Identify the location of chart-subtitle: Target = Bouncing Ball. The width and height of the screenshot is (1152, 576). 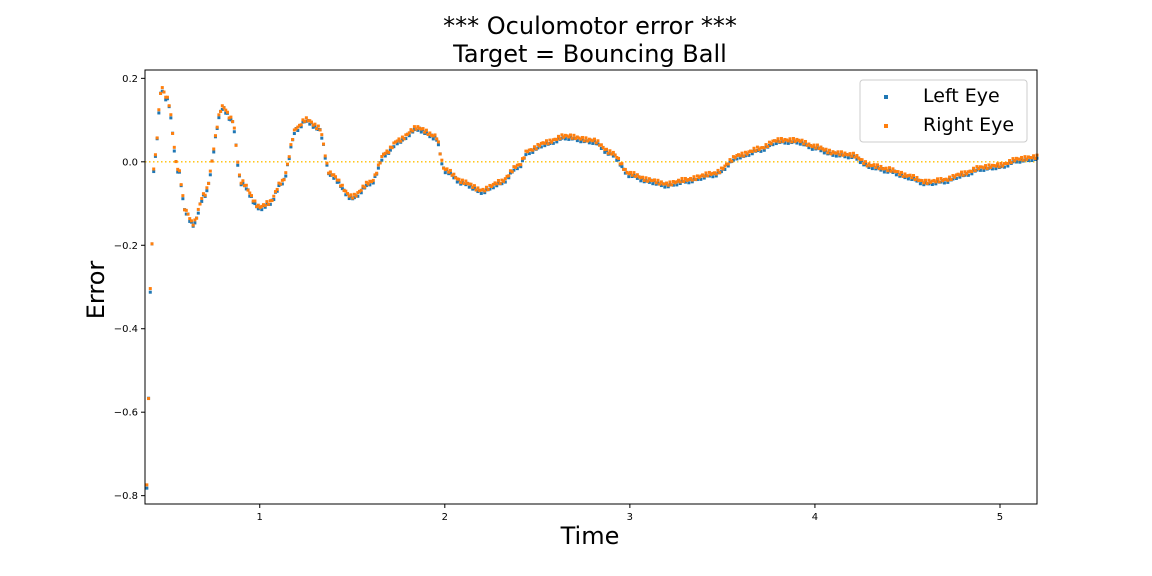
(589, 54).